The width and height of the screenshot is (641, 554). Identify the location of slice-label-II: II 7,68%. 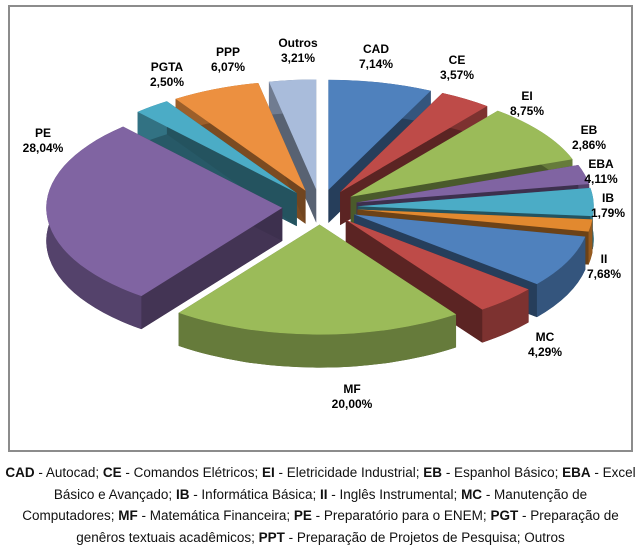
(604, 267).